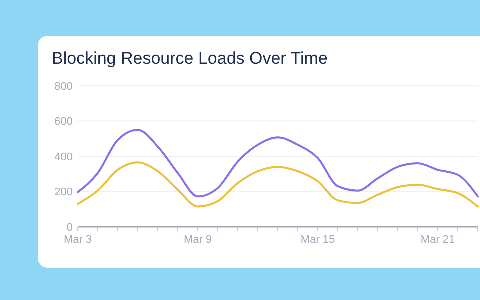 The image size is (480, 300). What do you see at coordinates (63, 192) in the screenshot?
I see `y-tick-label: 200` at bounding box center [63, 192].